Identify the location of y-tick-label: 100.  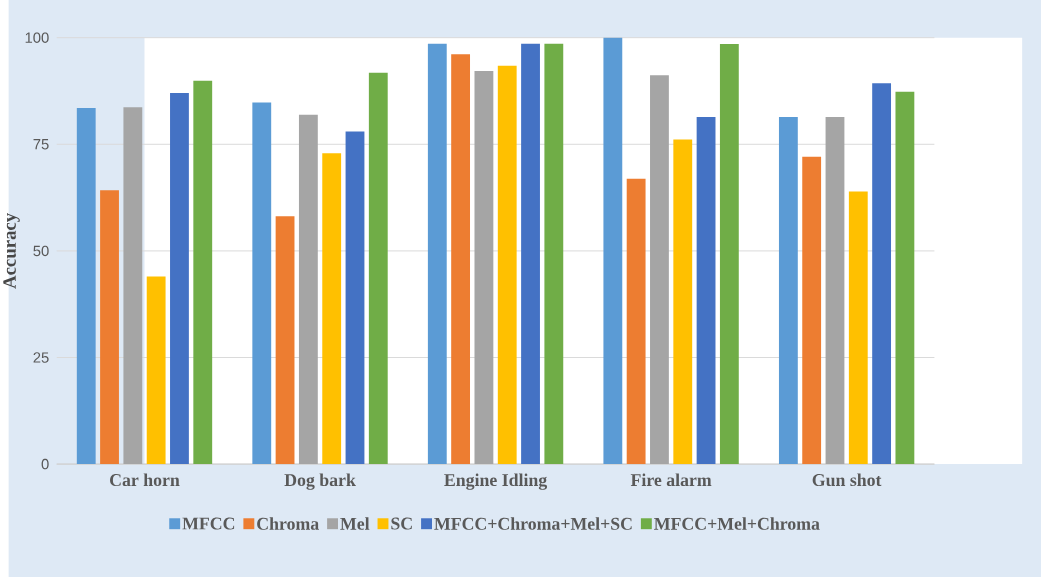
(37, 37).